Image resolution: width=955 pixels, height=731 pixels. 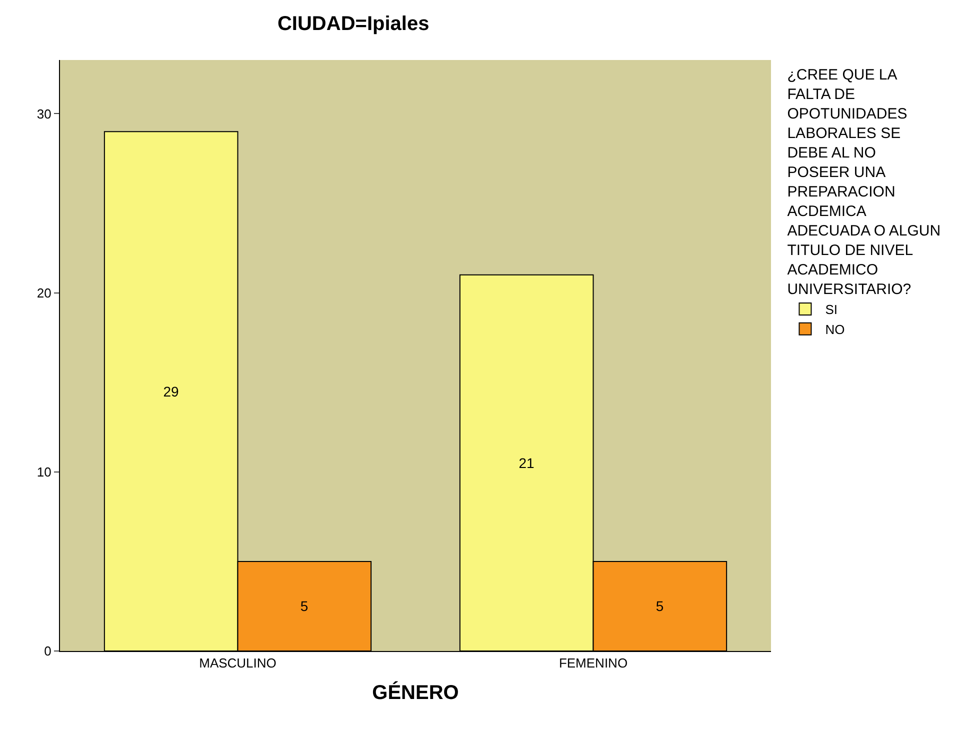 I want to click on x-axis-title: GÉNERO, so click(x=415, y=692).